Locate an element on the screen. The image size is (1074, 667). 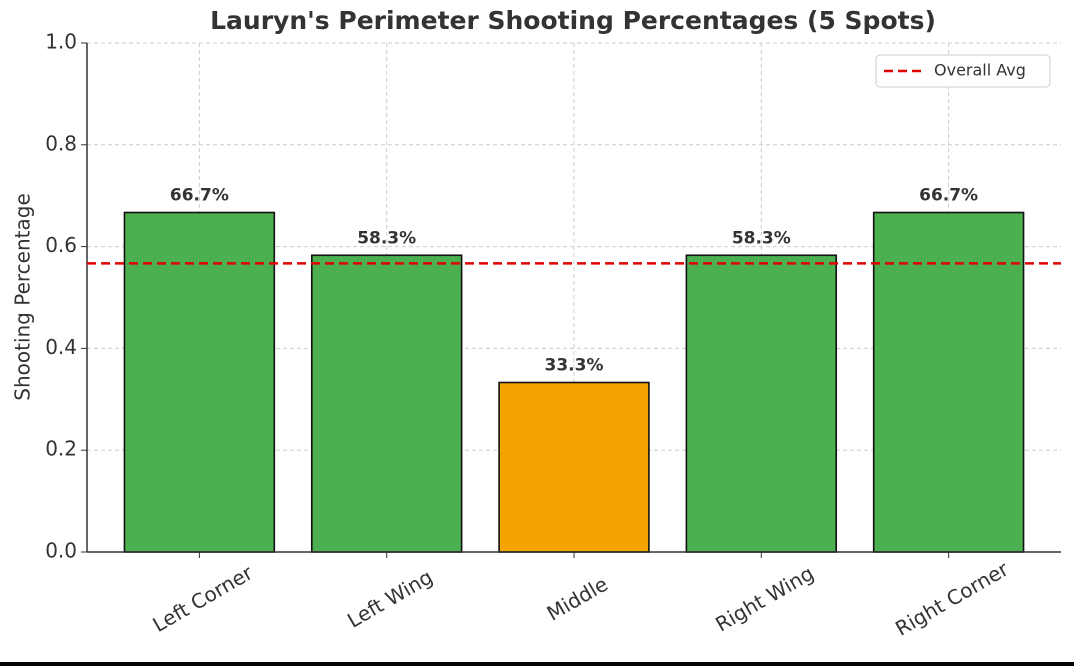
legend-label: Overall Avg is located at coordinates (980, 70).